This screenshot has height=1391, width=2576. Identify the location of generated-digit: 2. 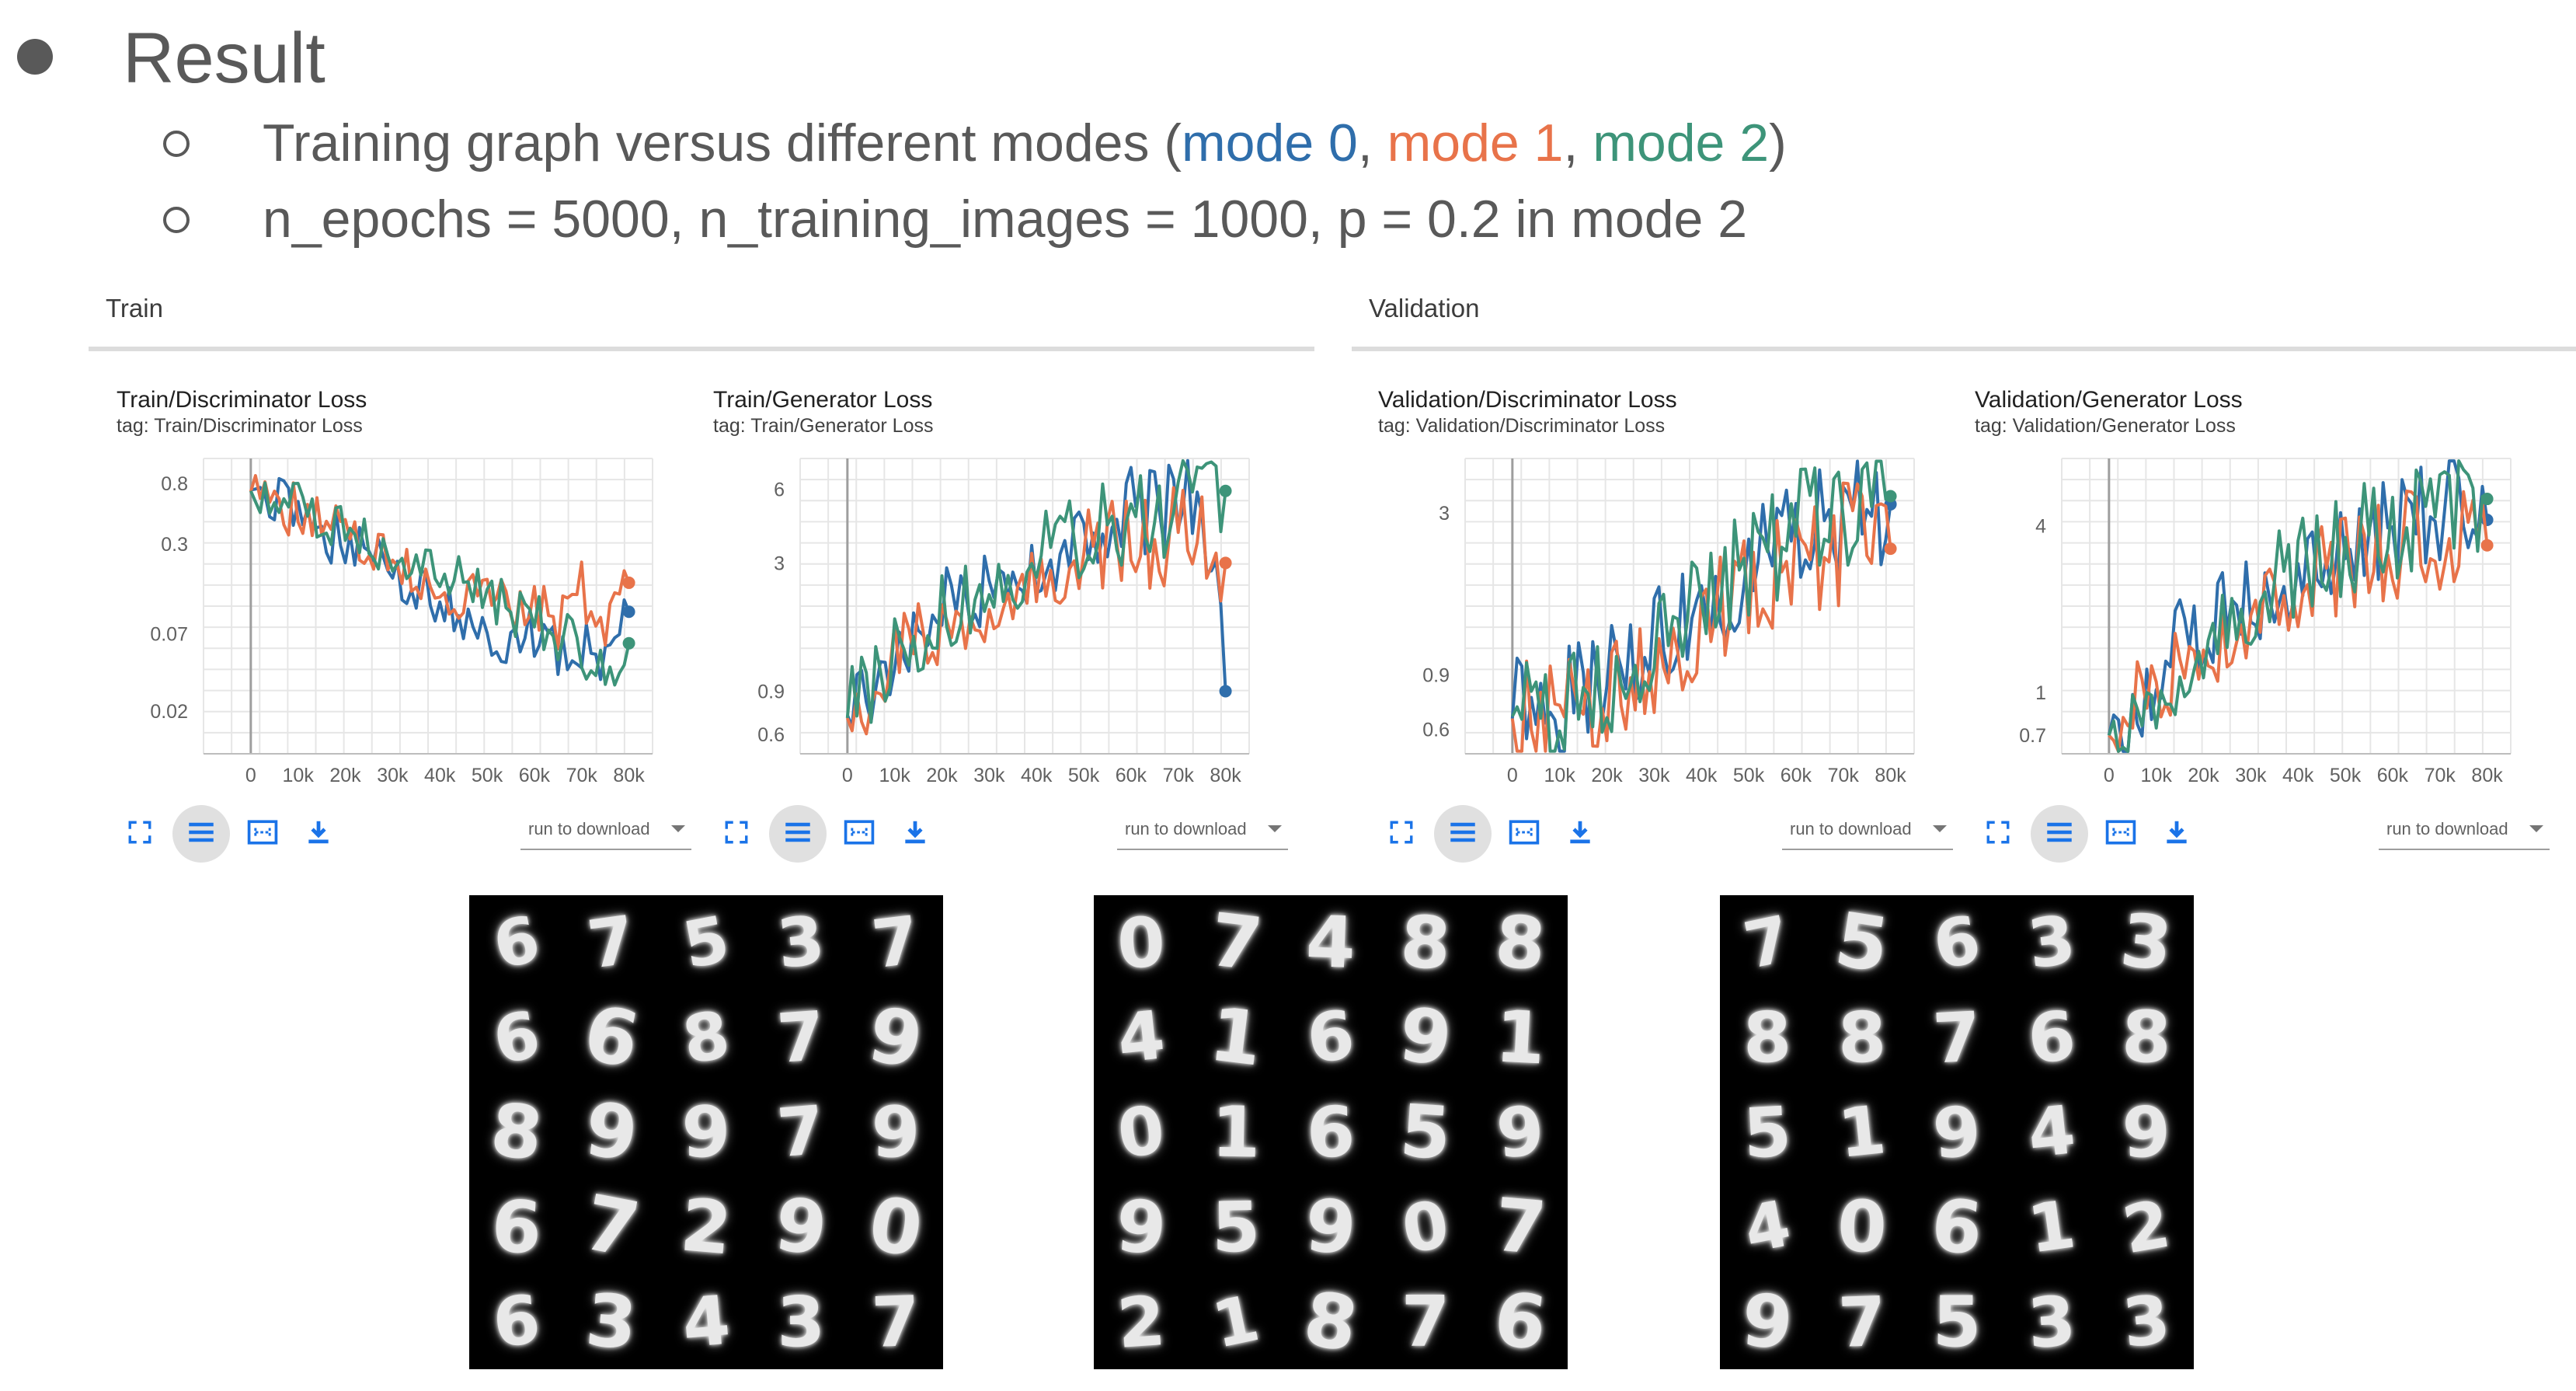
(1141, 1322).